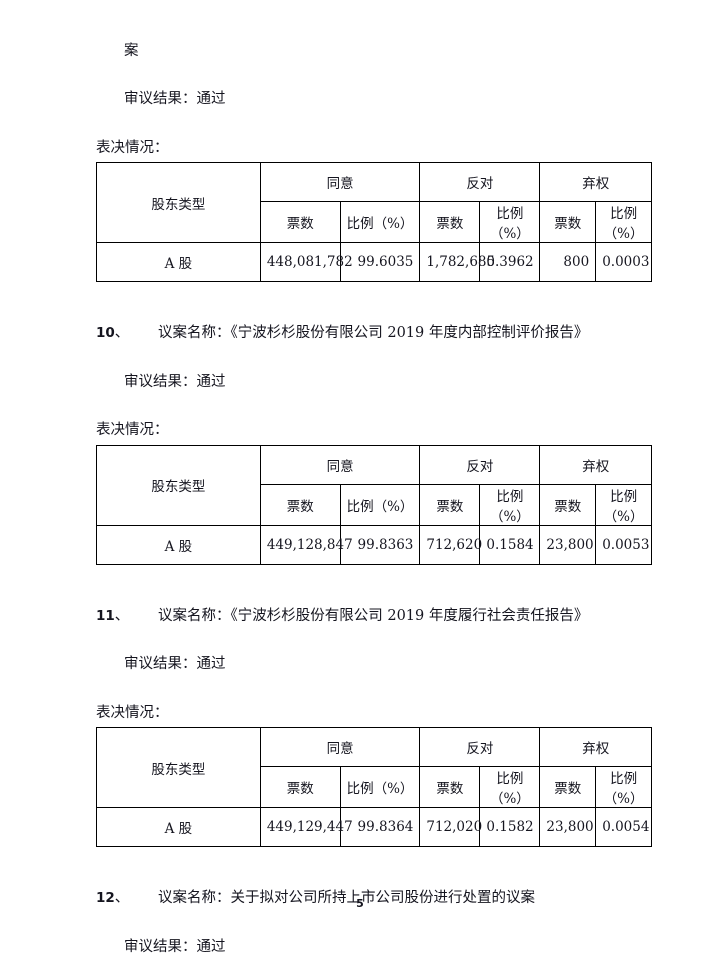 The image size is (720, 958). Describe the element at coordinates (175, 946) in the screenshot. I see `review-result-12: 审议结果：通过` at that location.